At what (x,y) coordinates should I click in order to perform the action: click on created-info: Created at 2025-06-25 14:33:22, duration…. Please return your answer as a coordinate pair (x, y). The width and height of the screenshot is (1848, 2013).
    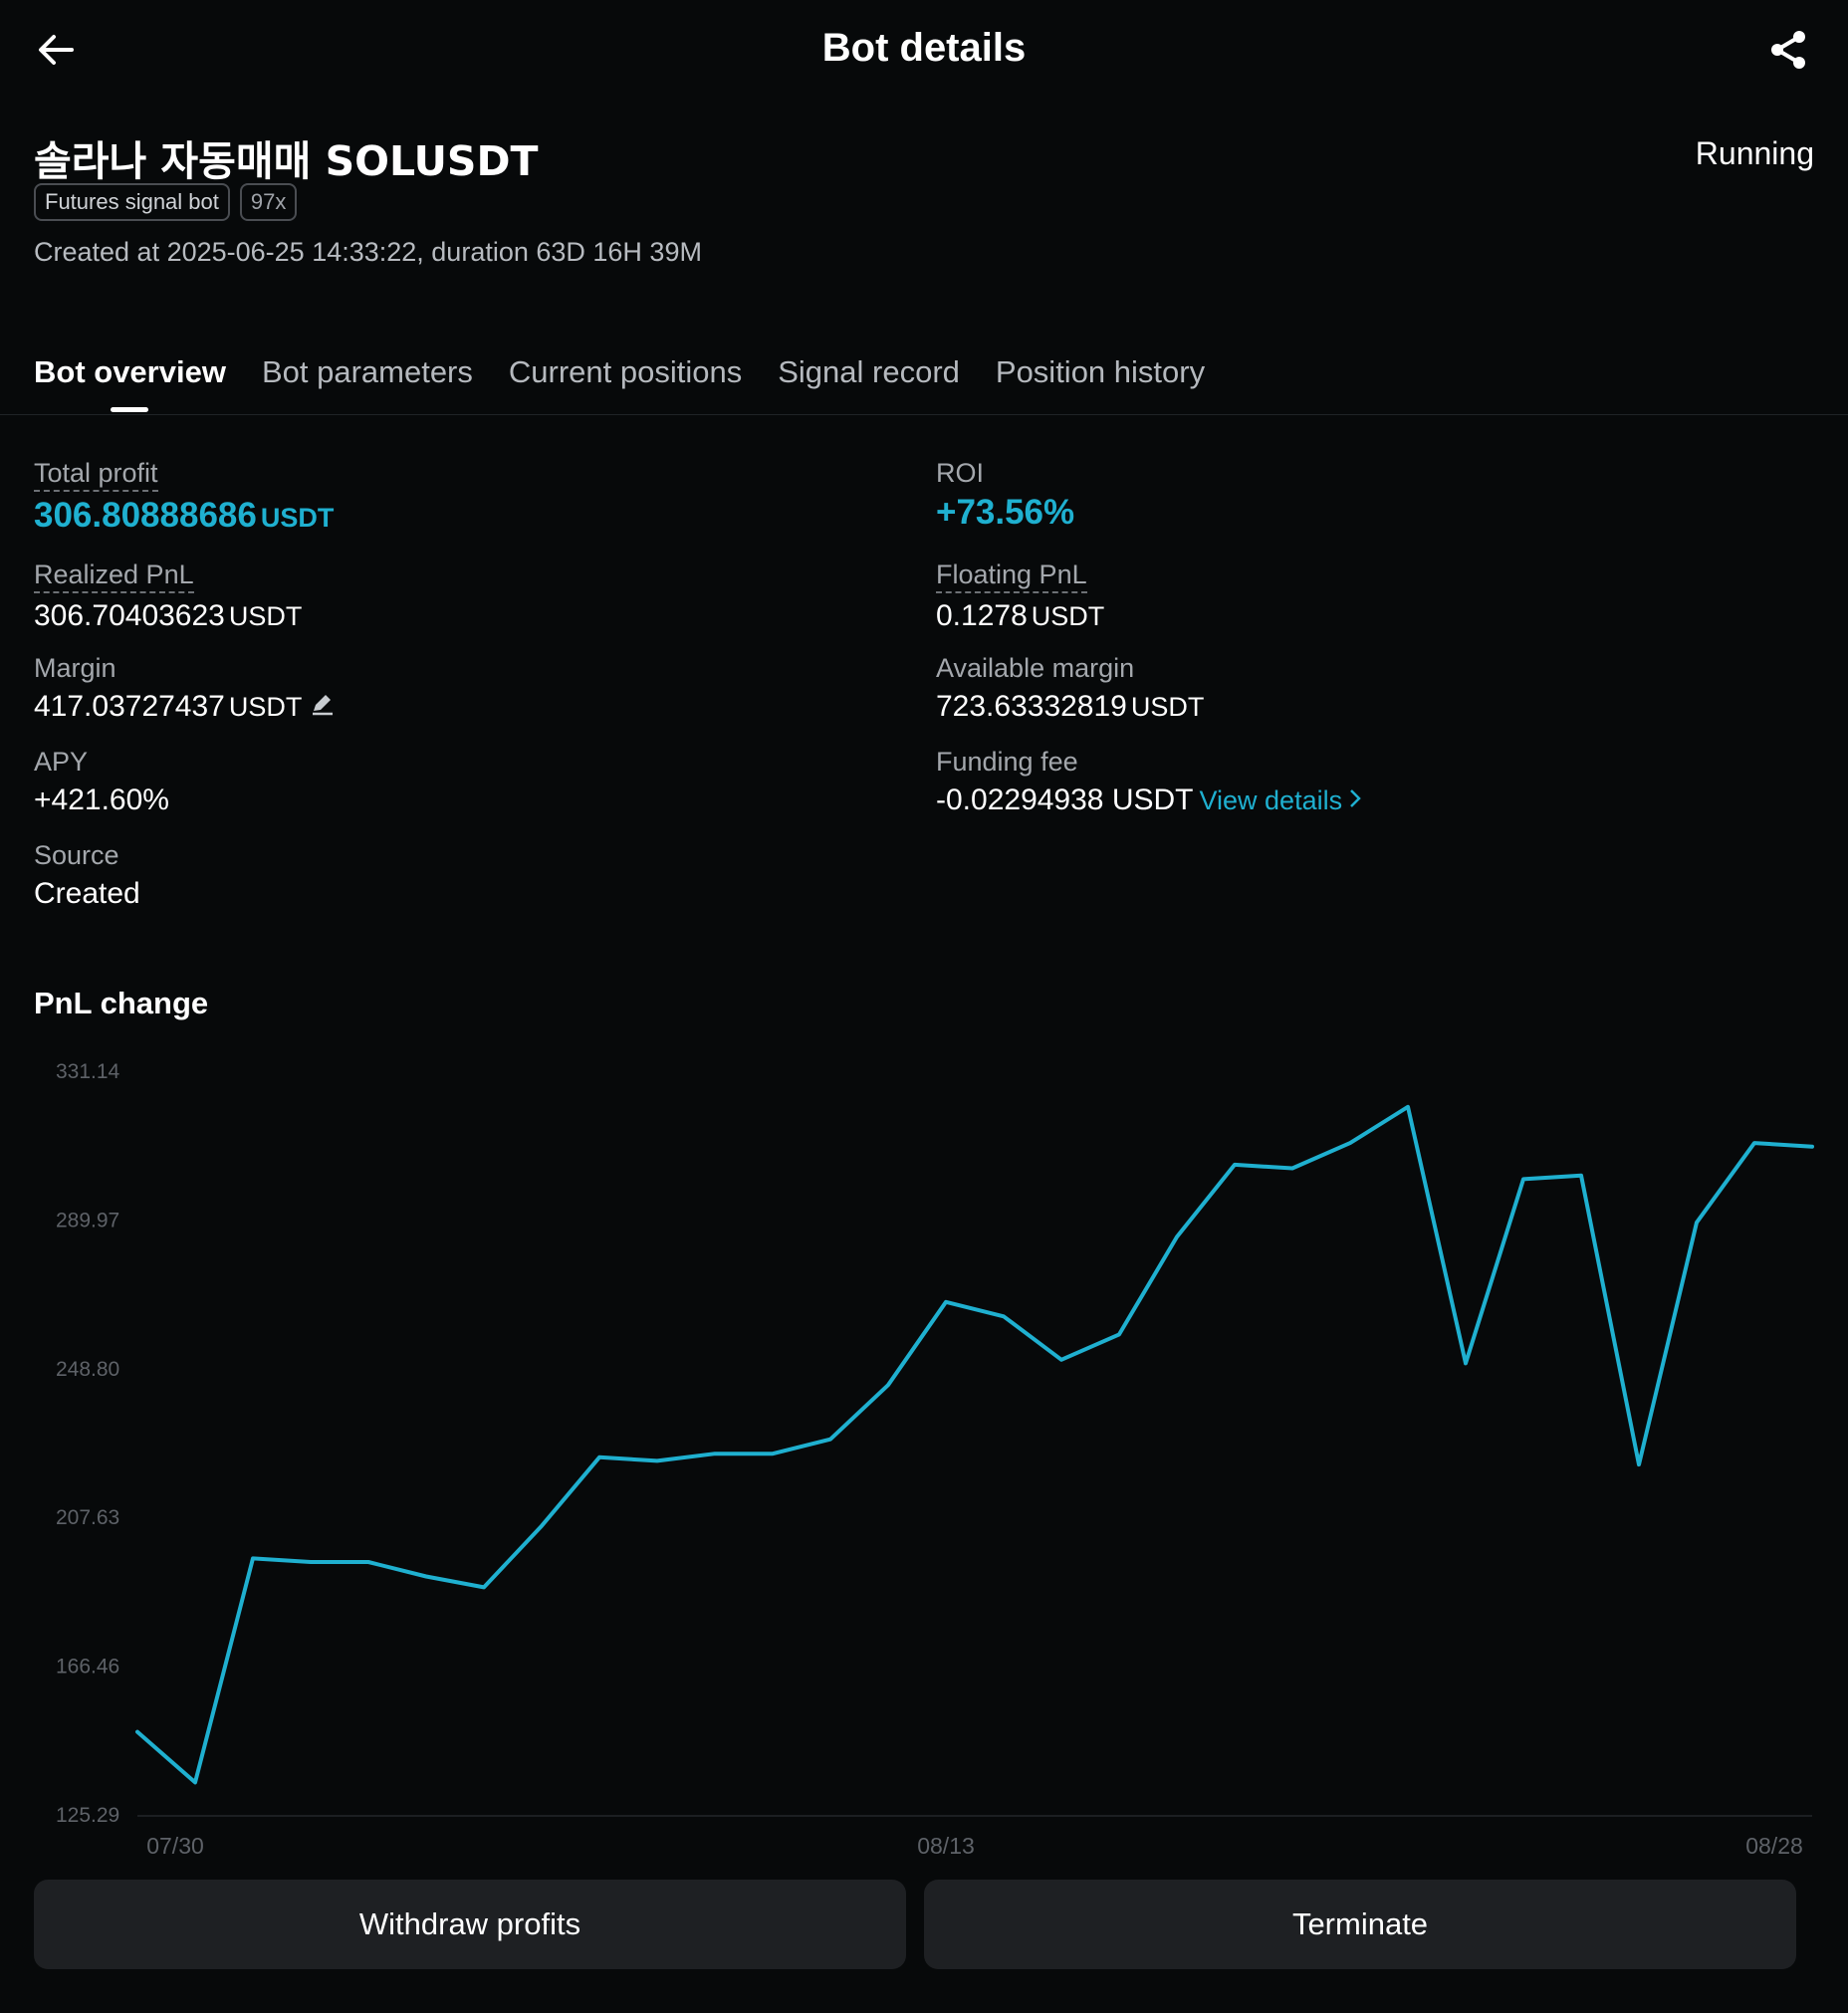
    Looking at the image, I should click on (368, 252).